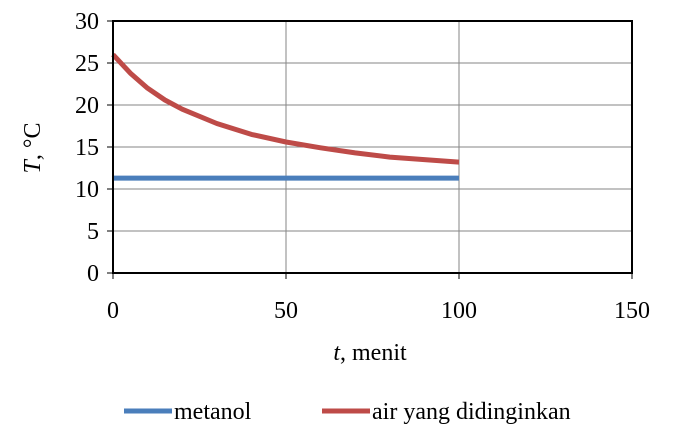  What do you see at coordinates (370, 353) in the screenshot?
I see `x-axis-title: t, menit` at bounding box center [370, 353].